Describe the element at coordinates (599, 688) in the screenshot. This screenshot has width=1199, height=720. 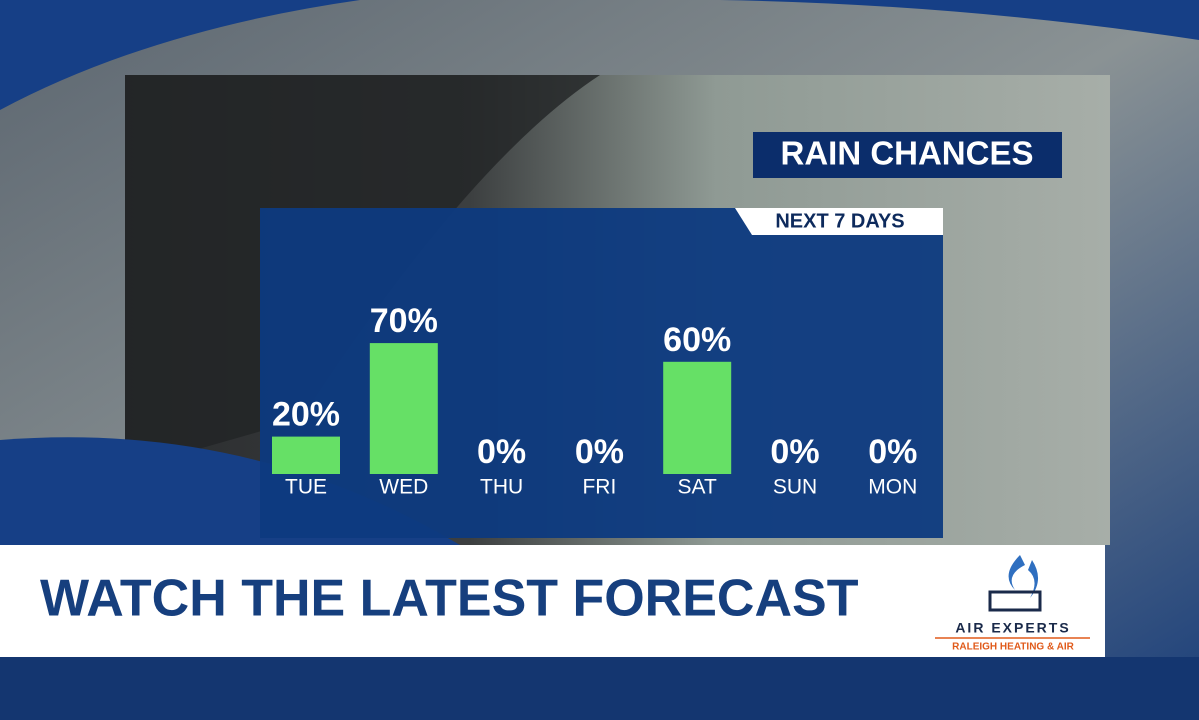
I see `footer-band` at that location.